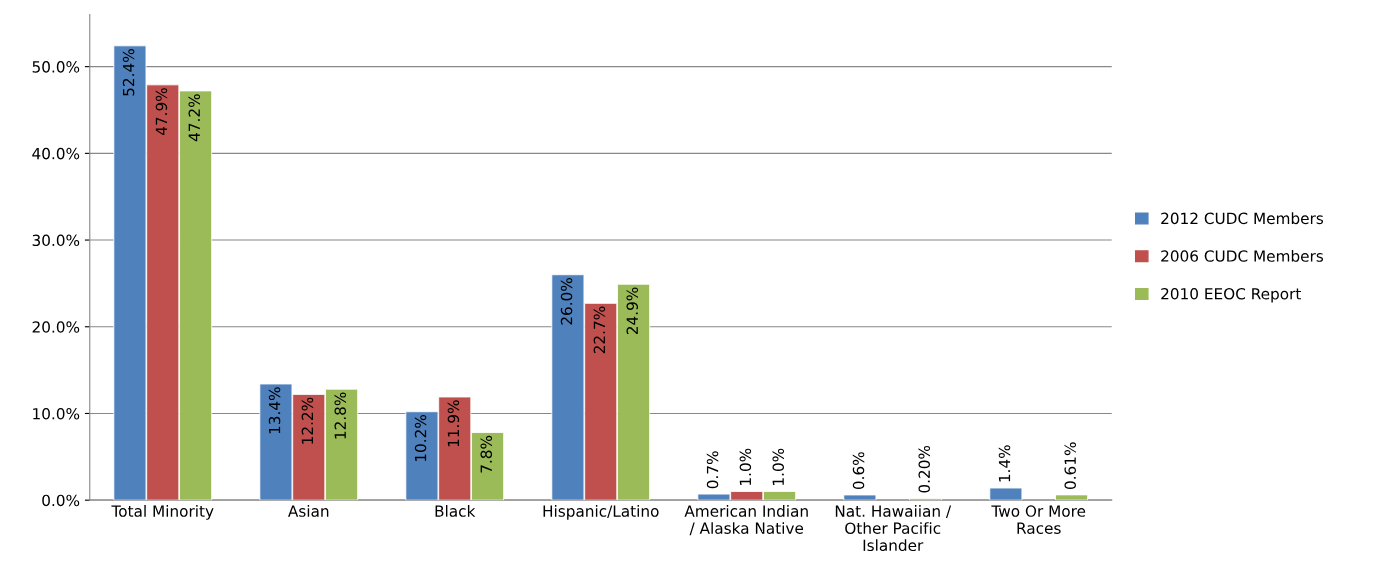 Image resolution: width=1381 pixels, height=585 pixels. Describe the element at coordinates (632, 311) in the screenshot. I see `data-label: 24.9%` at that location.